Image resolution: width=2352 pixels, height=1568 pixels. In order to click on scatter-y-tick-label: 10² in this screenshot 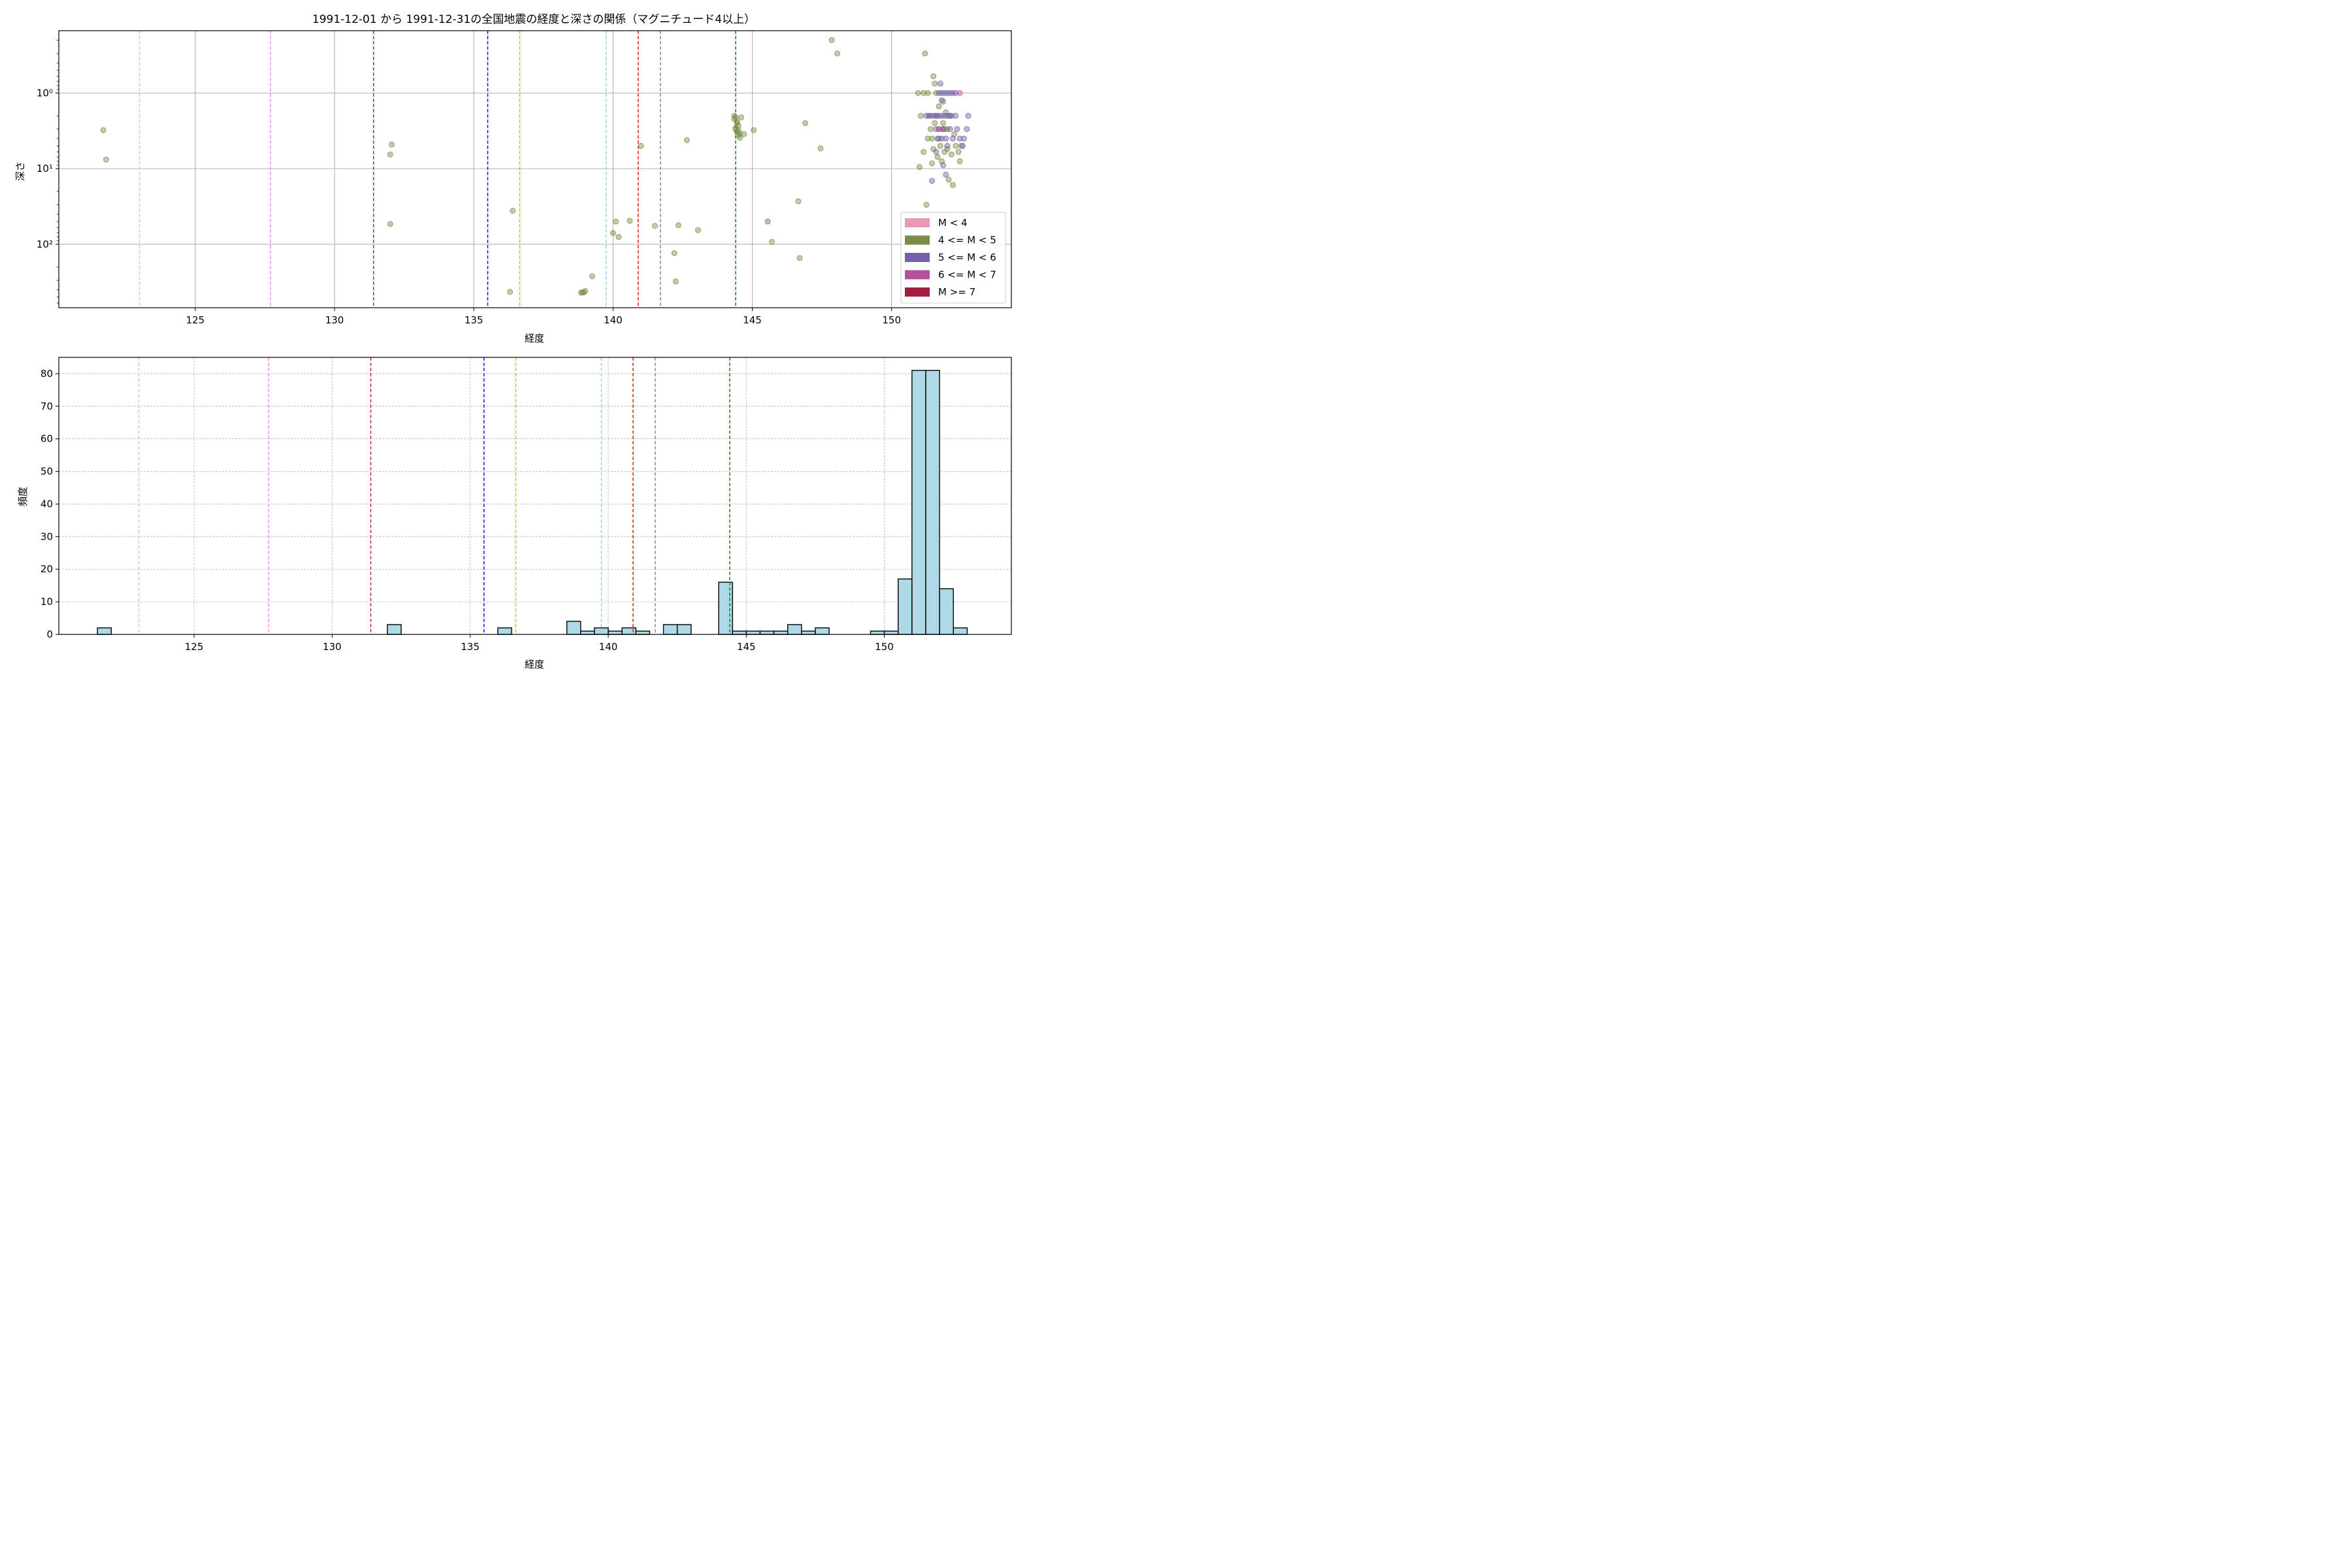, I will do `click(45, 244)`.